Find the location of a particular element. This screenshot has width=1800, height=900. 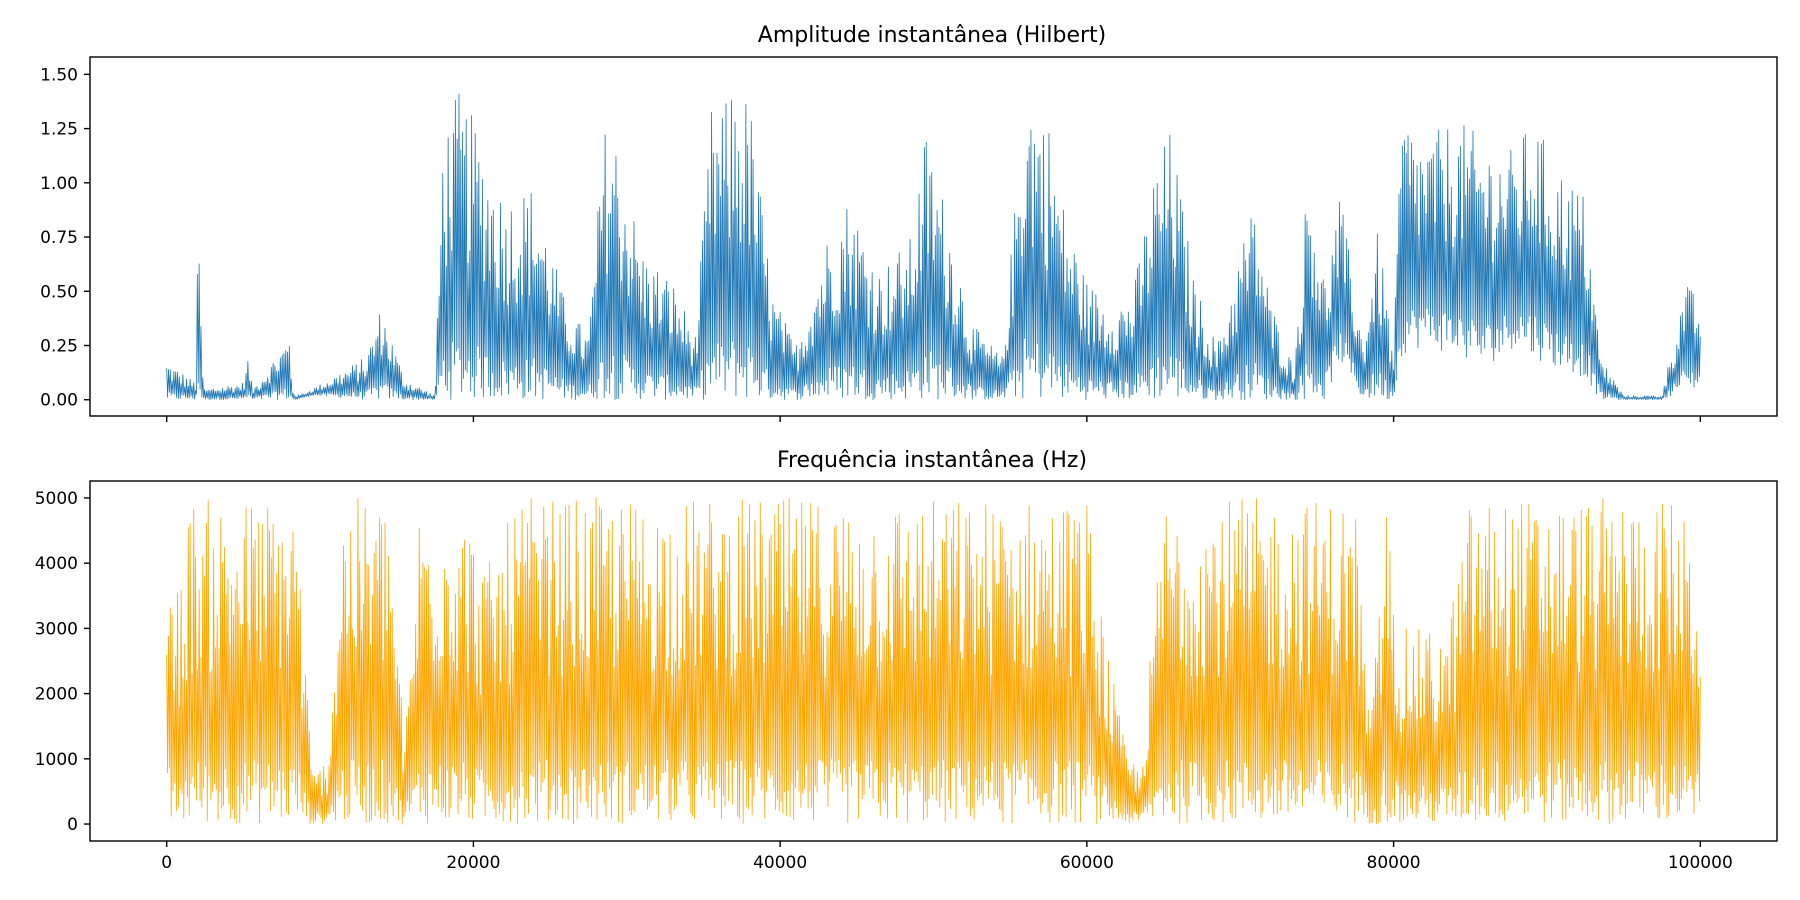

amplitude-y-tick-label: 0.00 is located at coordinates (59, 401).